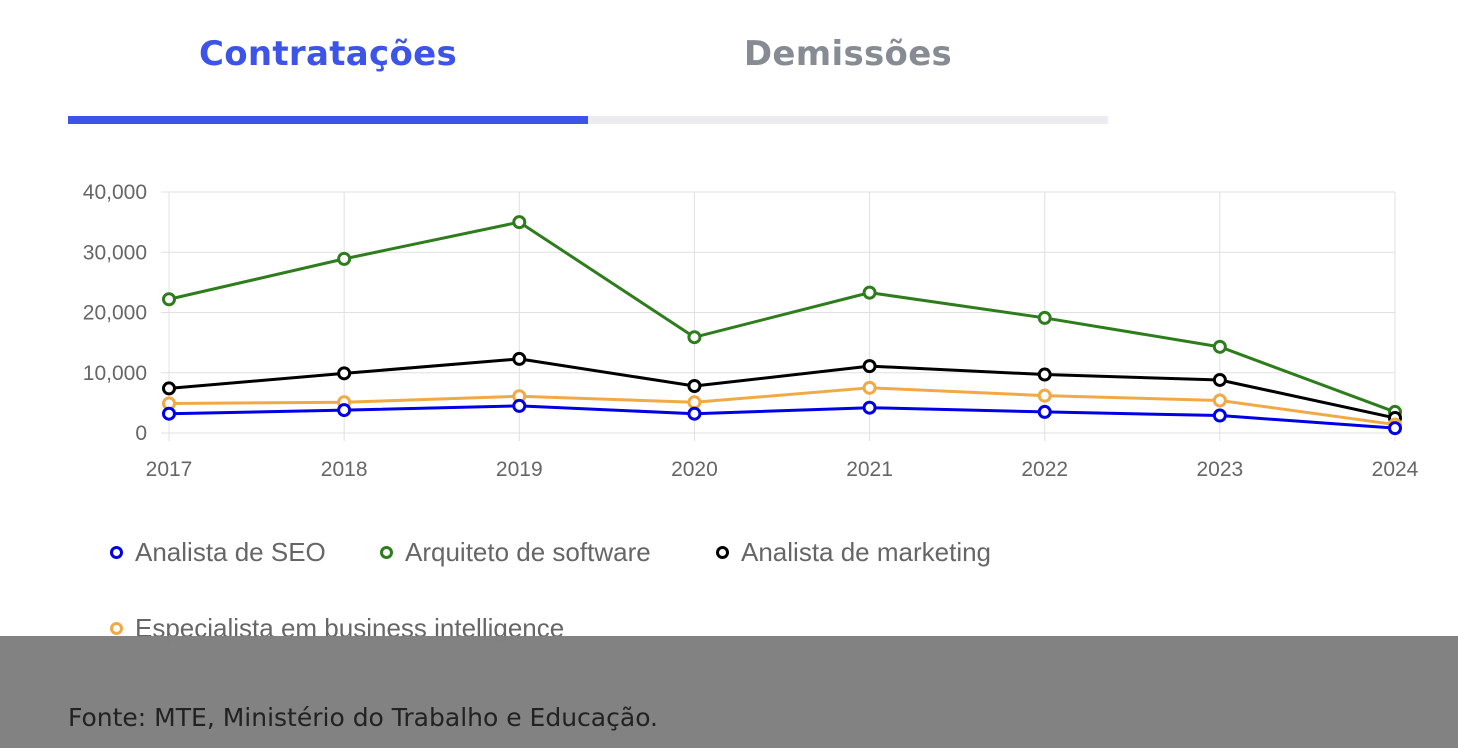 The width and height of the screenshot is (1458, 748). I want to click on legend-item-analista-de-seo: Analista de SEO, so click(218, 552).